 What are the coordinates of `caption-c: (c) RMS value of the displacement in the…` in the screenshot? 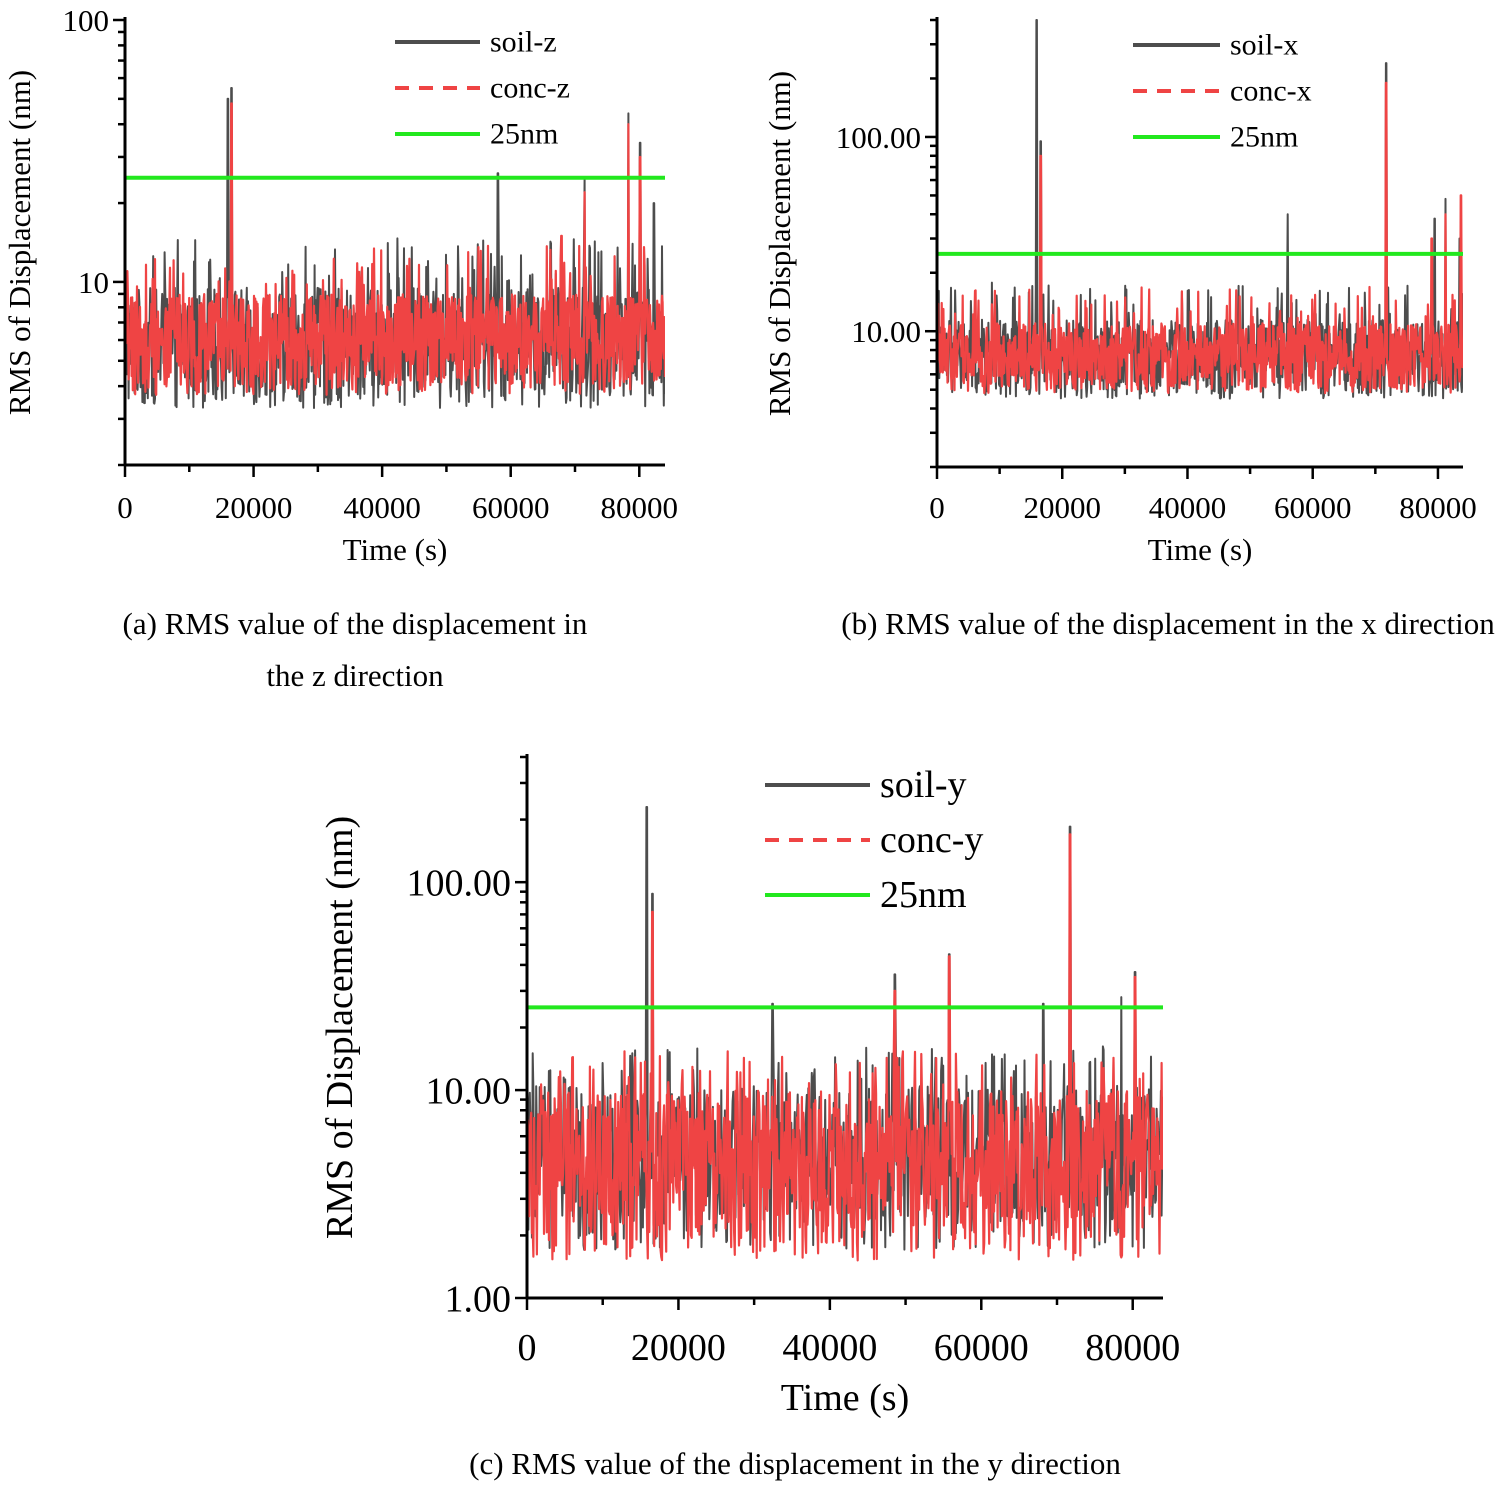 It's located at (795, 1463).